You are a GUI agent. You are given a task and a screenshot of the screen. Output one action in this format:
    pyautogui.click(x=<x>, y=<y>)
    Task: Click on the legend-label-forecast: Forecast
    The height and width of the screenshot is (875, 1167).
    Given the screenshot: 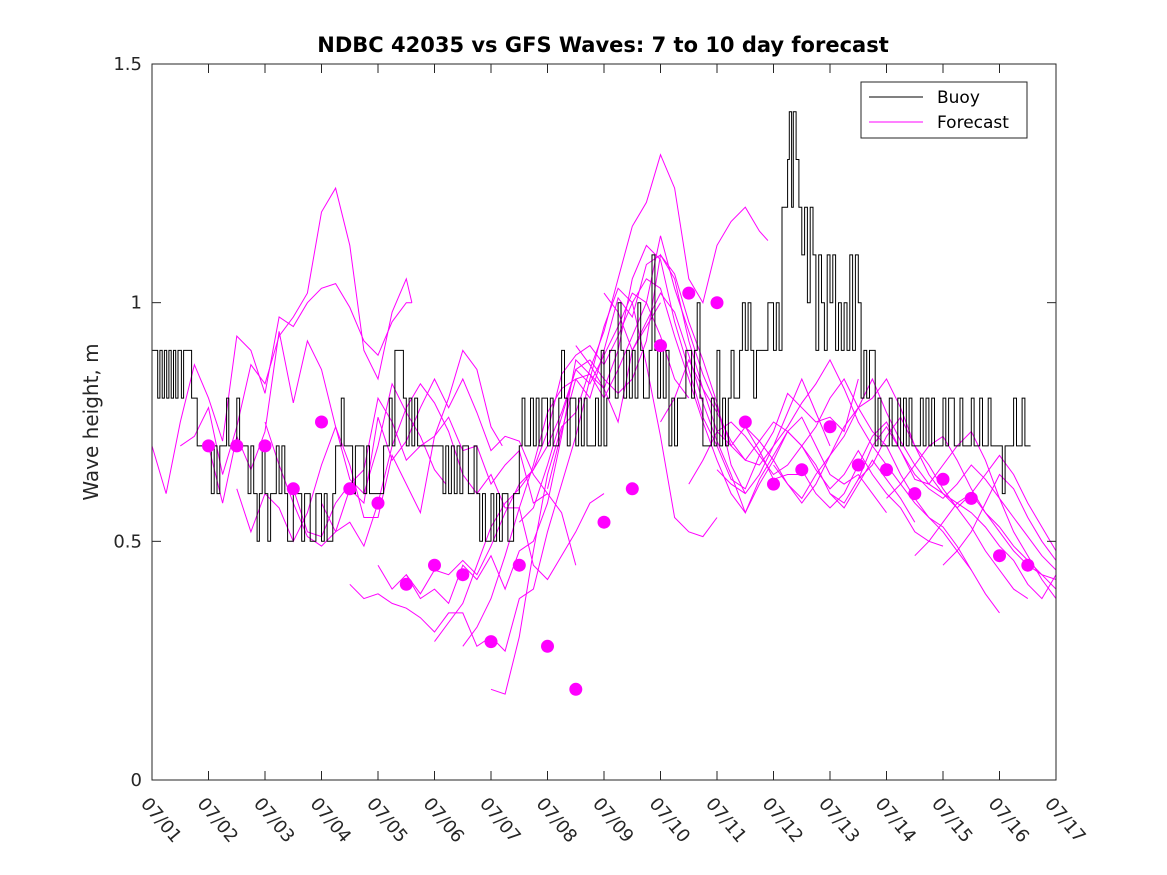 What is the action you would take?
    pyautogui.click(x=973, y=123)
    